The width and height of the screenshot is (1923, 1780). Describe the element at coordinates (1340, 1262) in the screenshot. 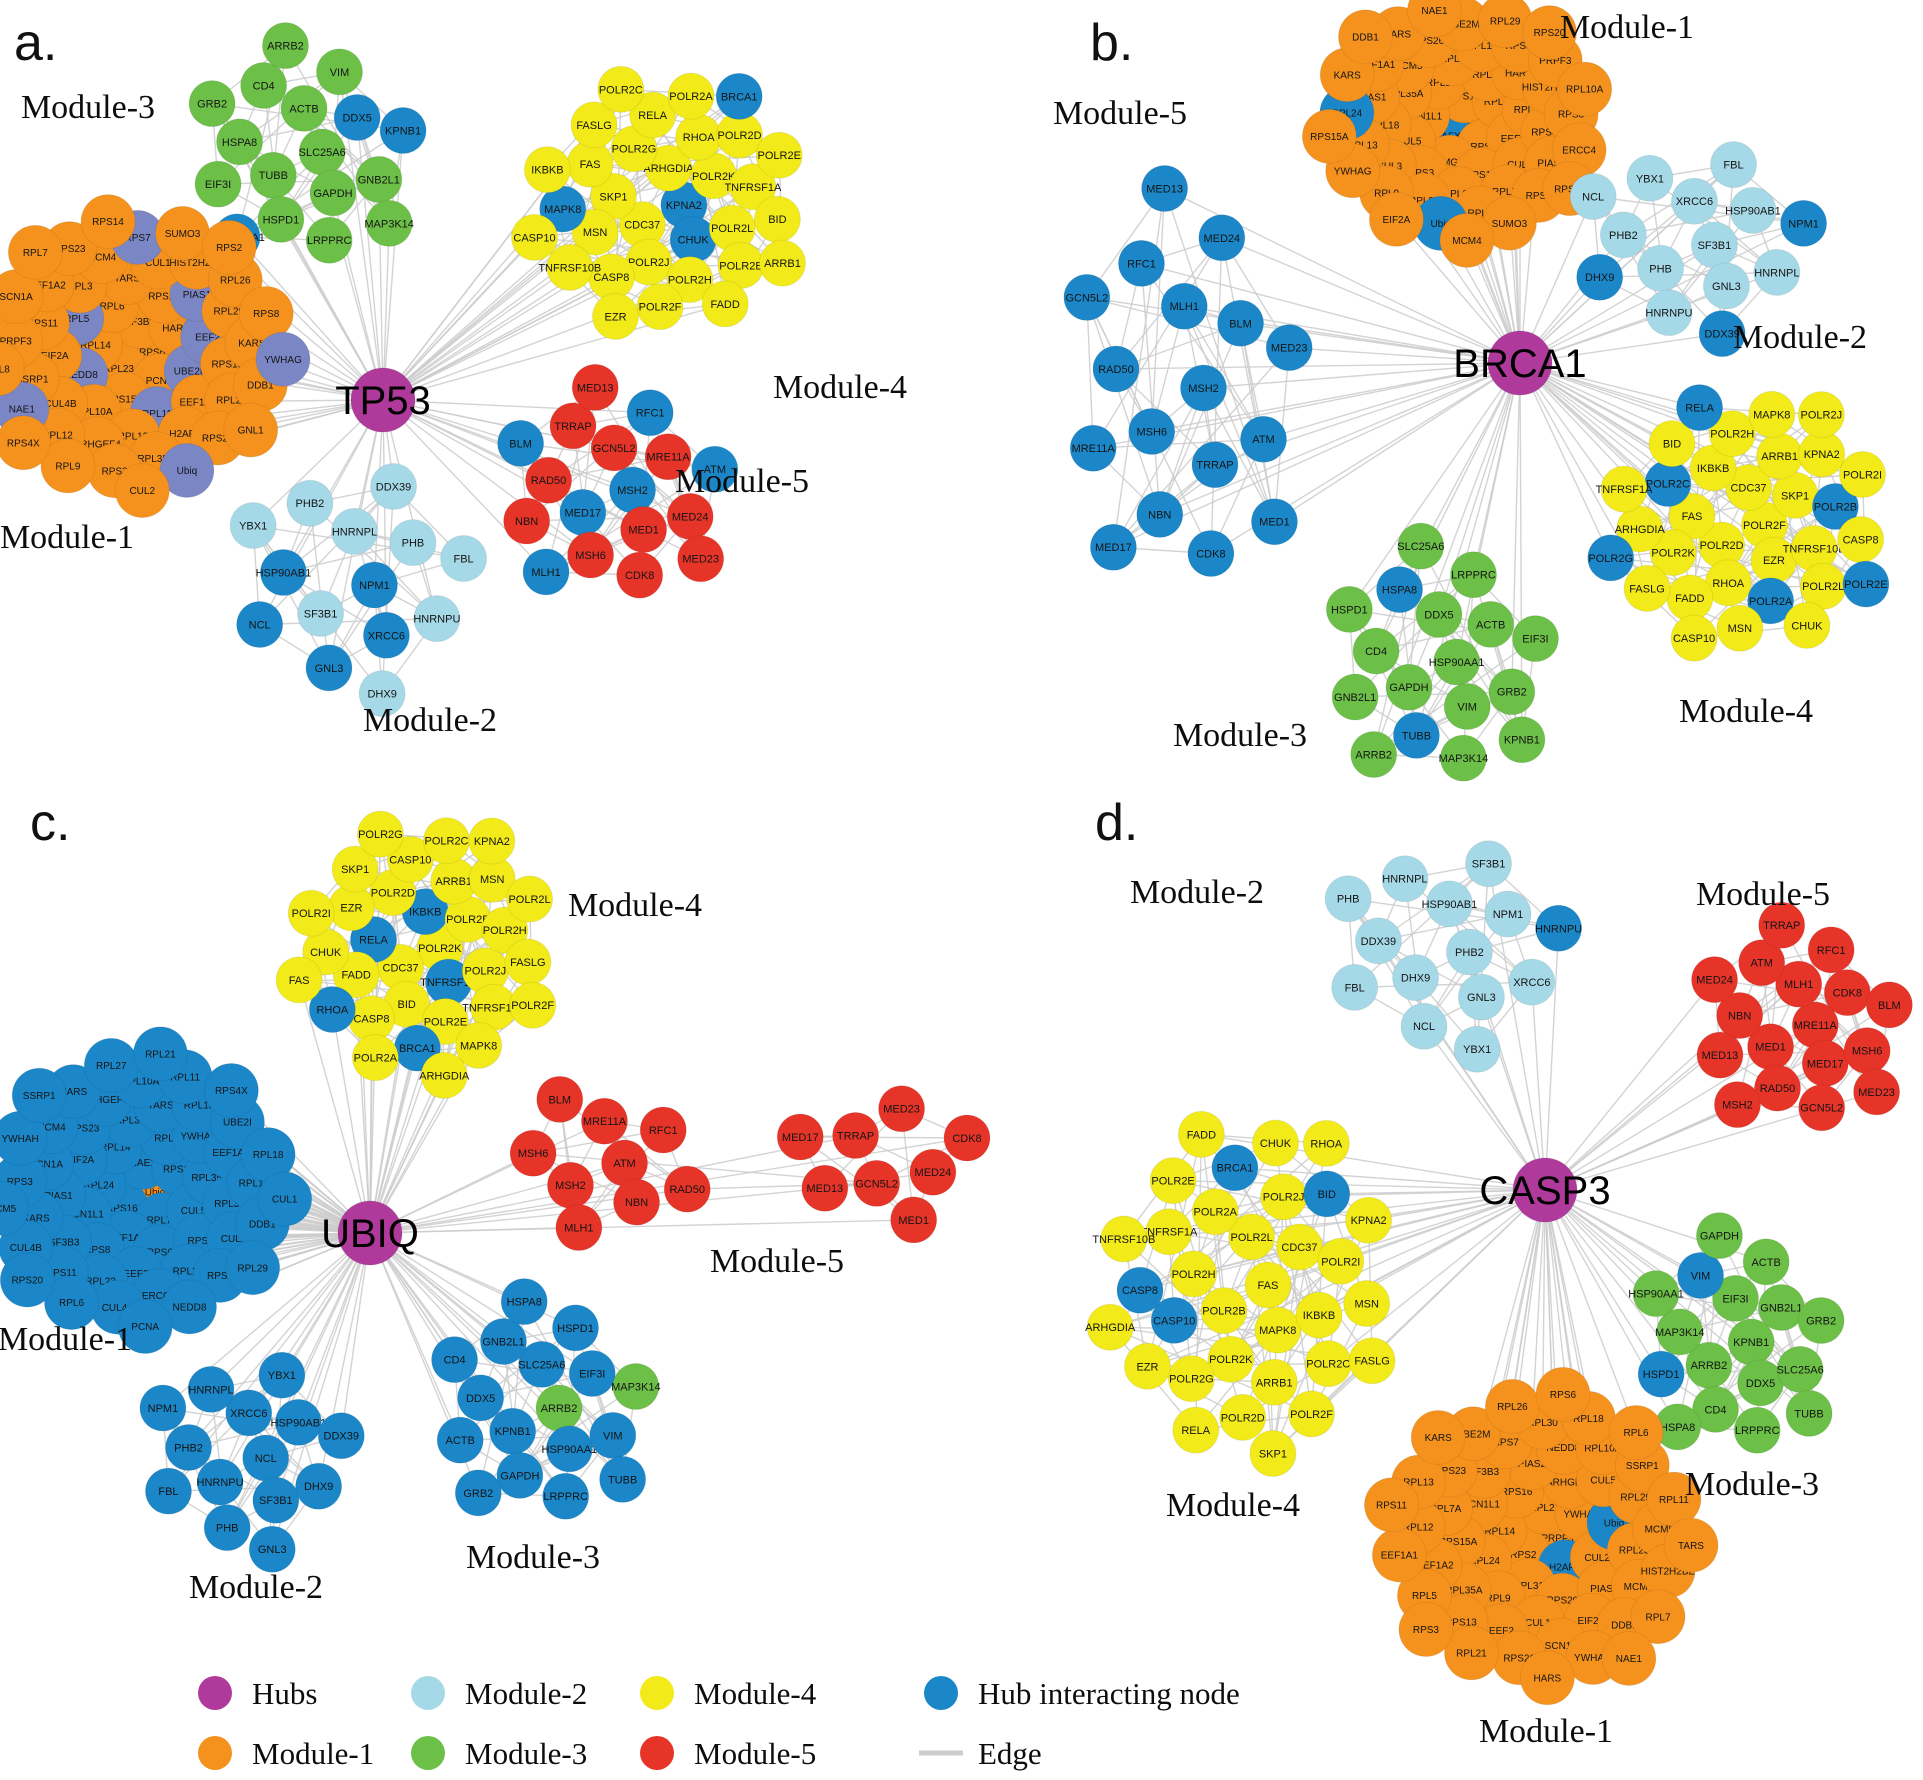

I see `node-label-POLR2I: POLR2I` at that location.